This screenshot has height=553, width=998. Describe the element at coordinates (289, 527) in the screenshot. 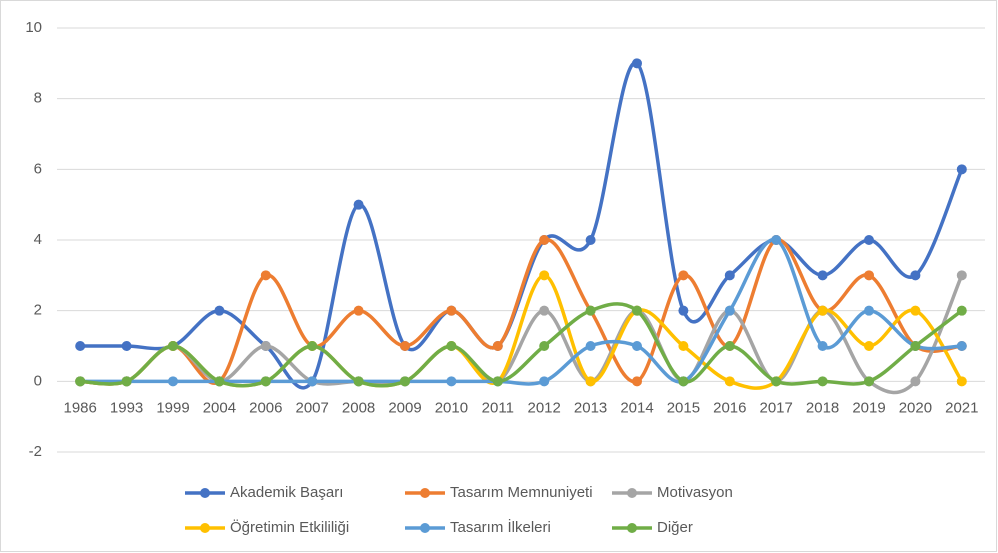

I see `legend-label: Öğretimin Etkililiği` at that location.